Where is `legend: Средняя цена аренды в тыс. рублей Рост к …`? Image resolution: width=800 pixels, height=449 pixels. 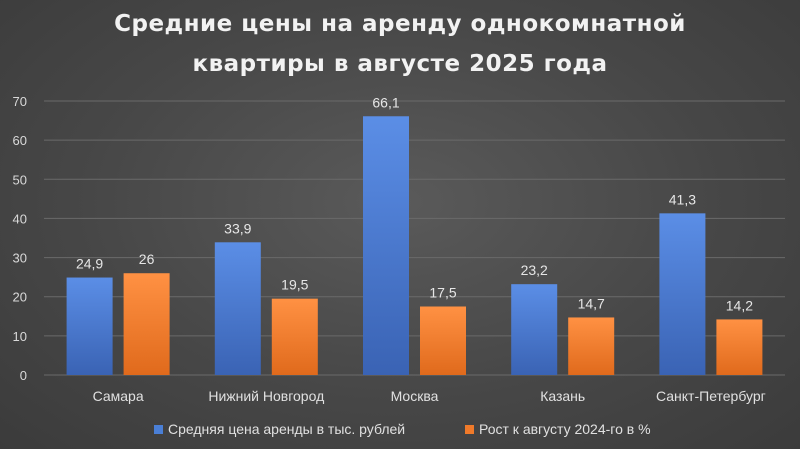
legend: Средняя цена аренды в тыс. рублей Рост к … is located at coordinates (402, 429).